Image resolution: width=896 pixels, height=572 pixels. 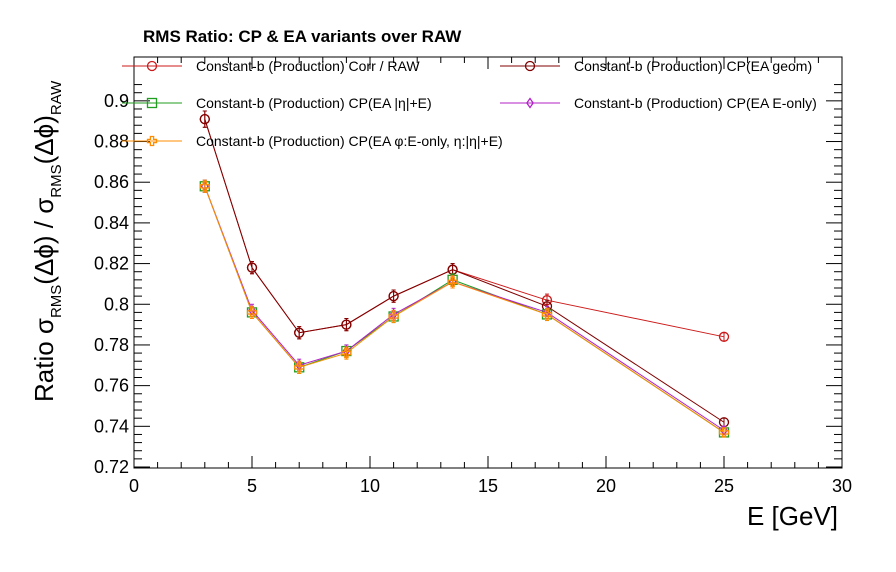 What do you see at coordinates (111, 264) in the screenshot?
I see `y-tick-label: 0.82` at bounding box center [111, 264].